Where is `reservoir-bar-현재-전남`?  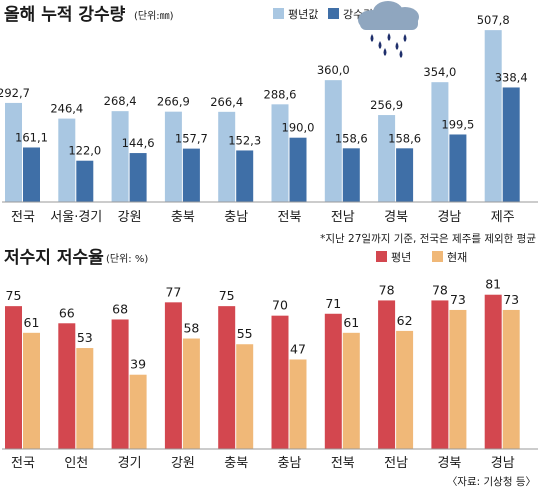 reservoir-bar-현재-전남 is located at coordinates (405, 389).